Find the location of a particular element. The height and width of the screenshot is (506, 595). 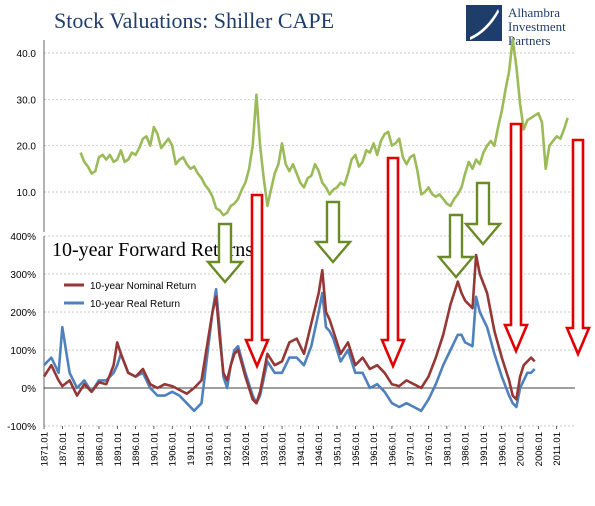

legend-label-nominal: 10-year Nominal Return is located at coordinates (143, 286).